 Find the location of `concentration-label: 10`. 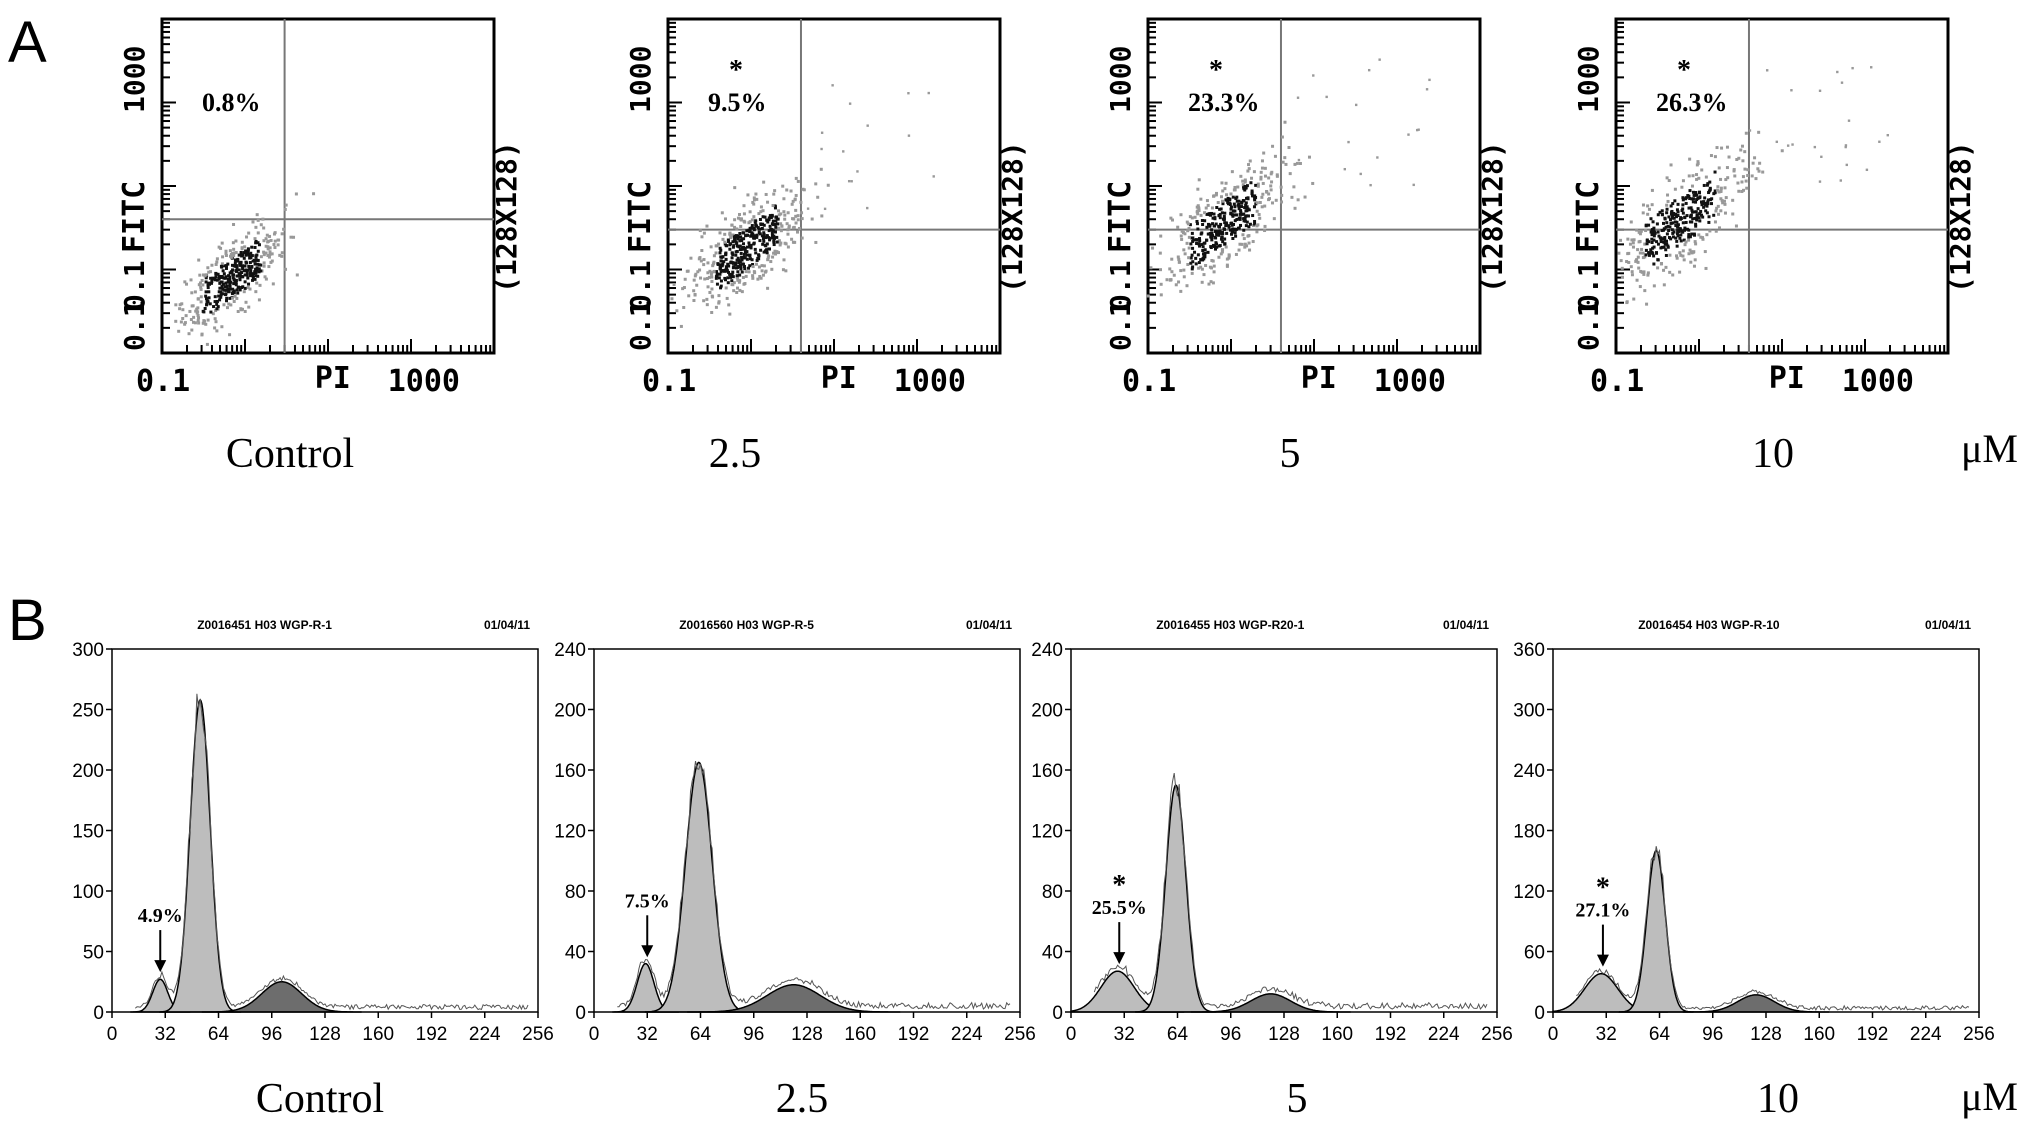

concentration-label: 10 is located at coordinates (1778, 1099).